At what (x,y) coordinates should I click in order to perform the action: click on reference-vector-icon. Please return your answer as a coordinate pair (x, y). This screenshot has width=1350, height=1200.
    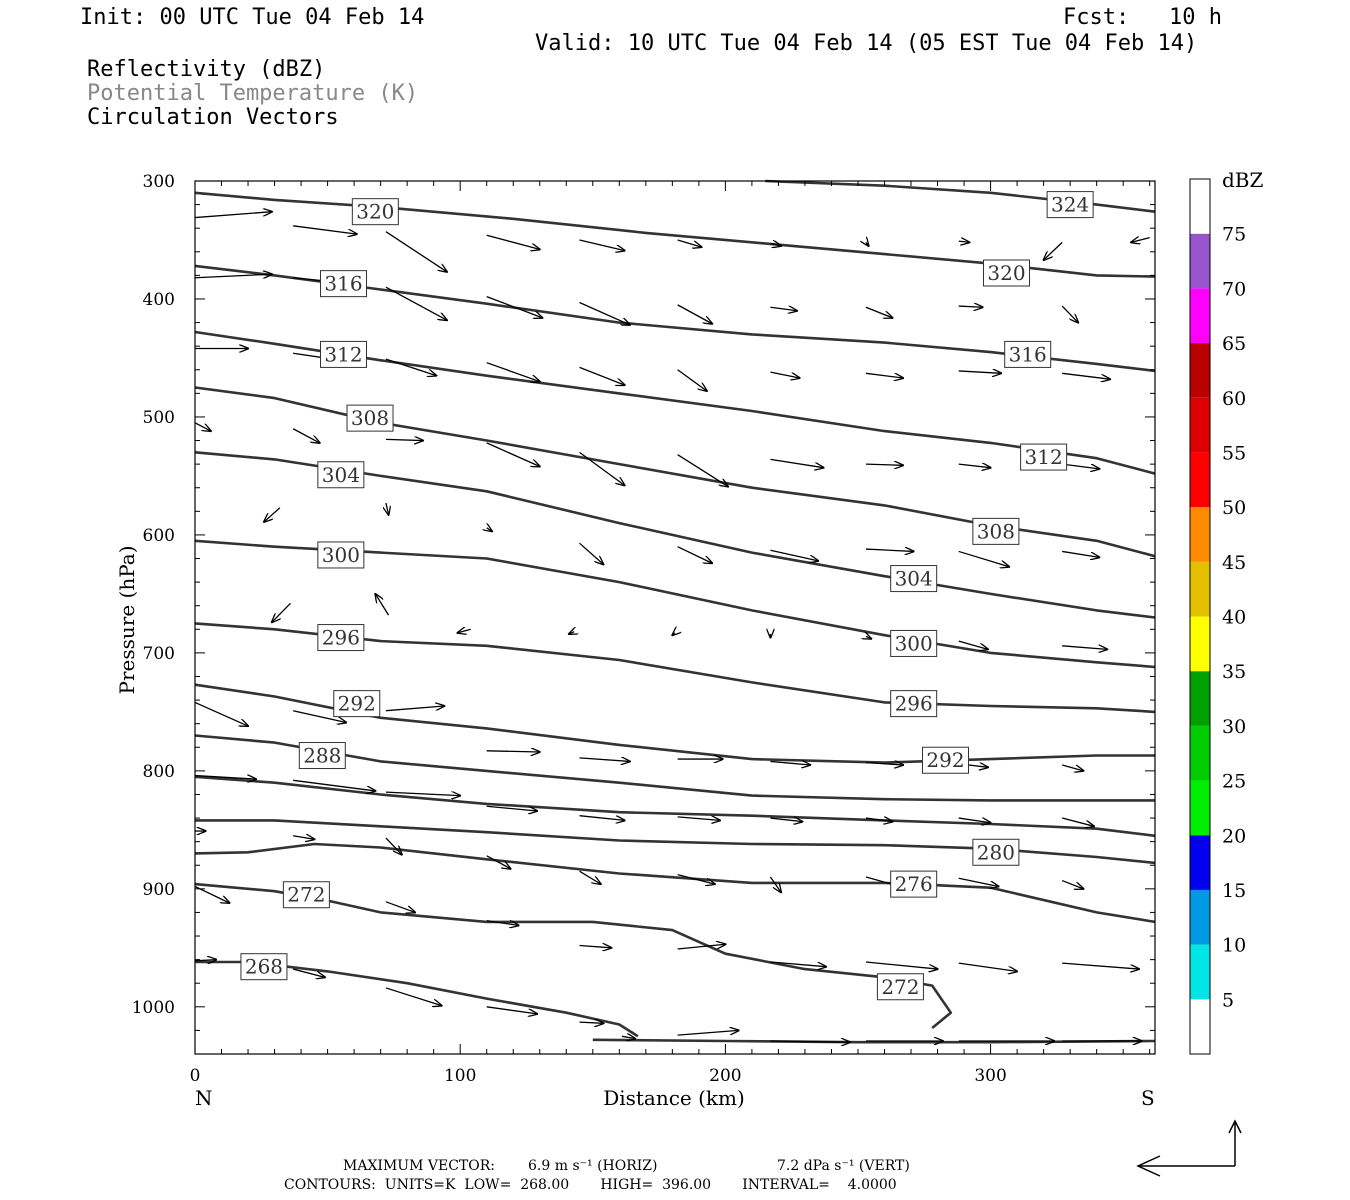
    Looking at the image, I should click on (1189, 1148).